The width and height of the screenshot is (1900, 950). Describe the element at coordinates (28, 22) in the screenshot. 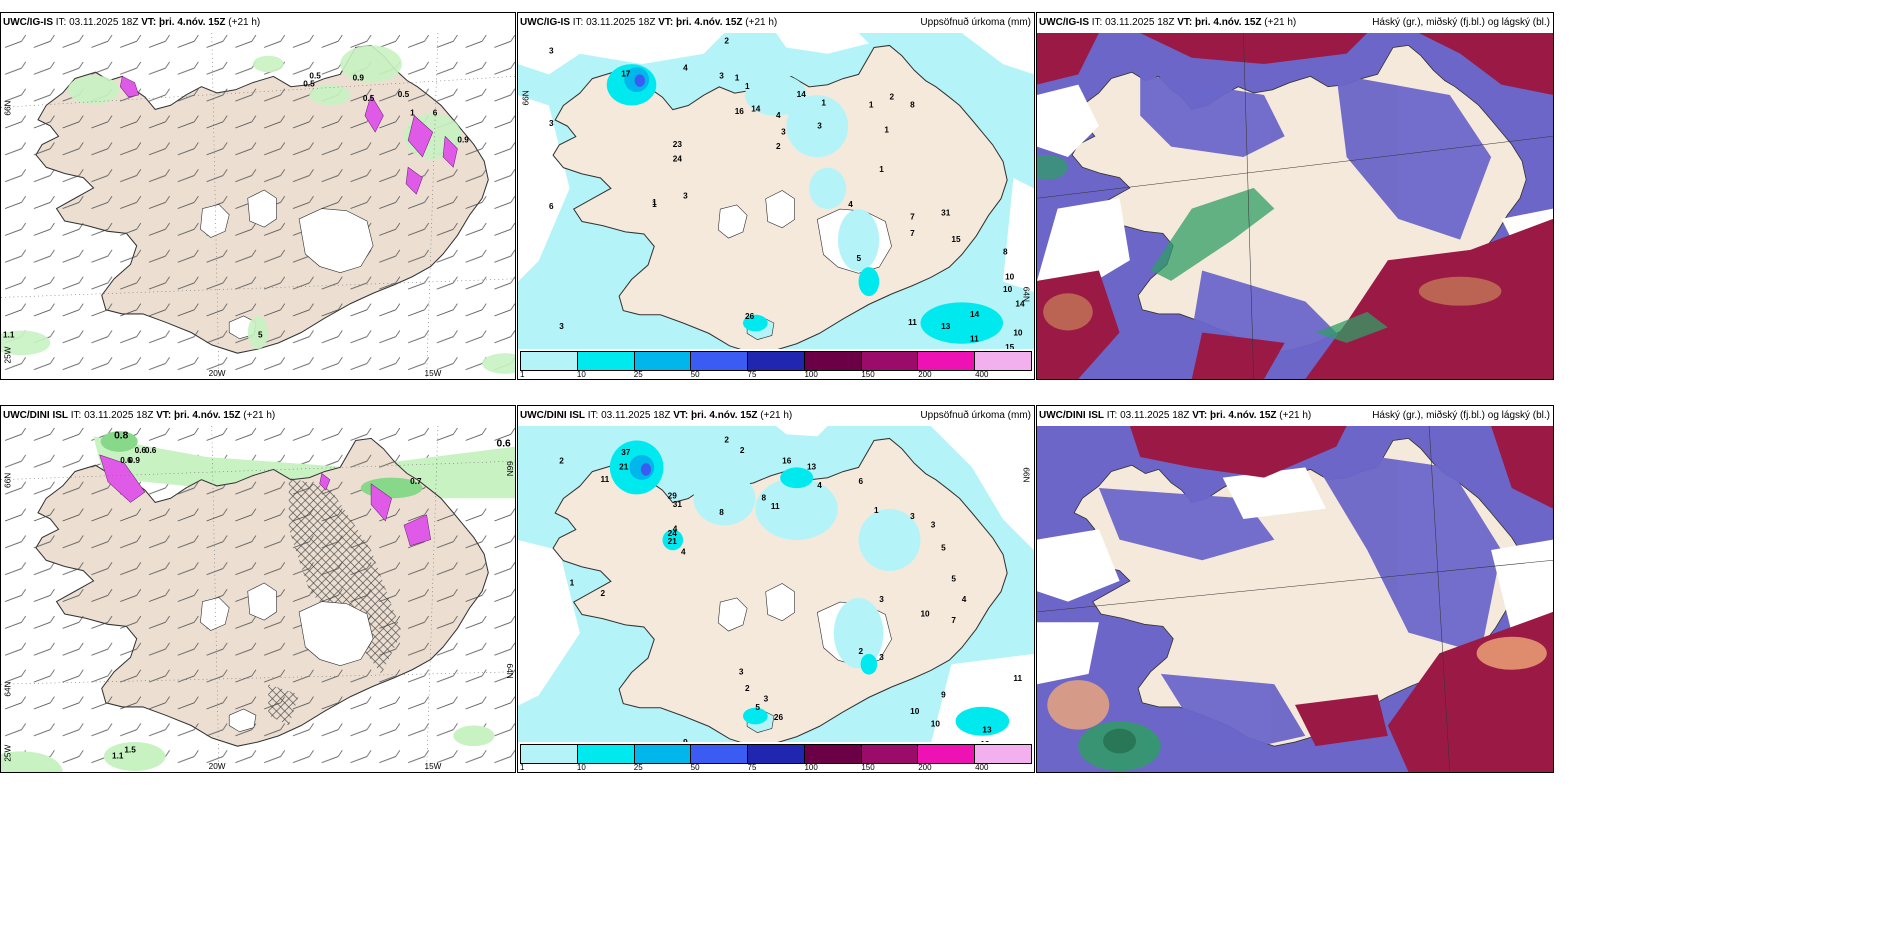

I see `model-name: UWC/IG-IS` at that location.